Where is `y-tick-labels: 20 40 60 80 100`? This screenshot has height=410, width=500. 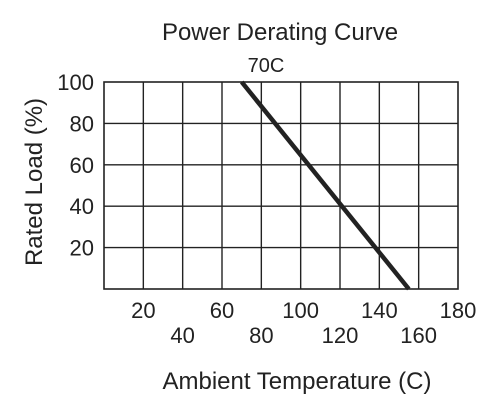
y-tick-labels: 20 40 60 80 100 is located at coordinates (75, 165).